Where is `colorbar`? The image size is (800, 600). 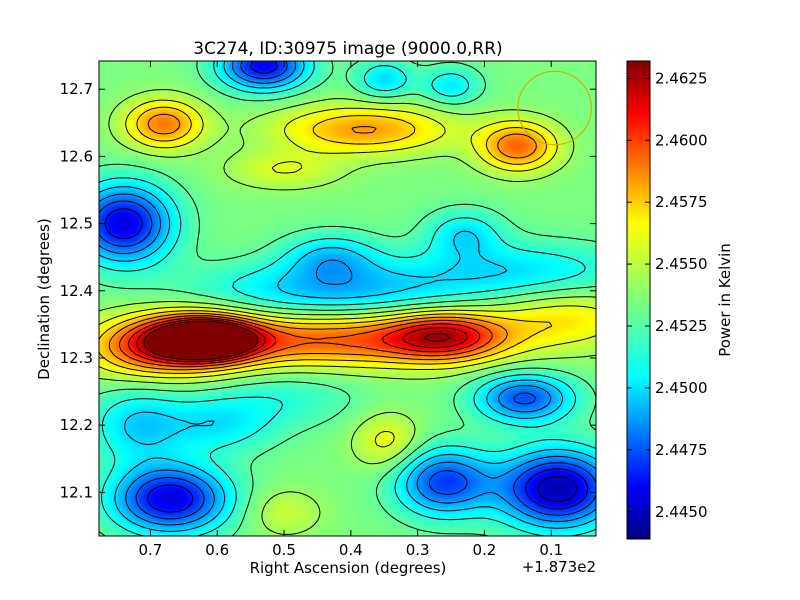 colorbar is located at coordinates (638, 300).